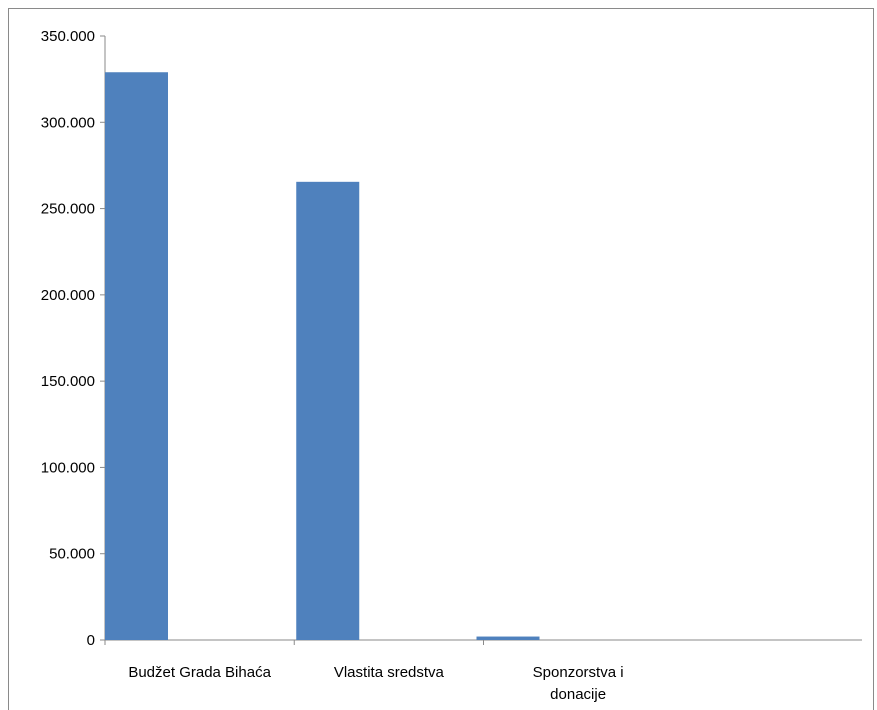 The image size is (877, 710). I want to click on y-tick-label: 250.000, so click(68, 209).